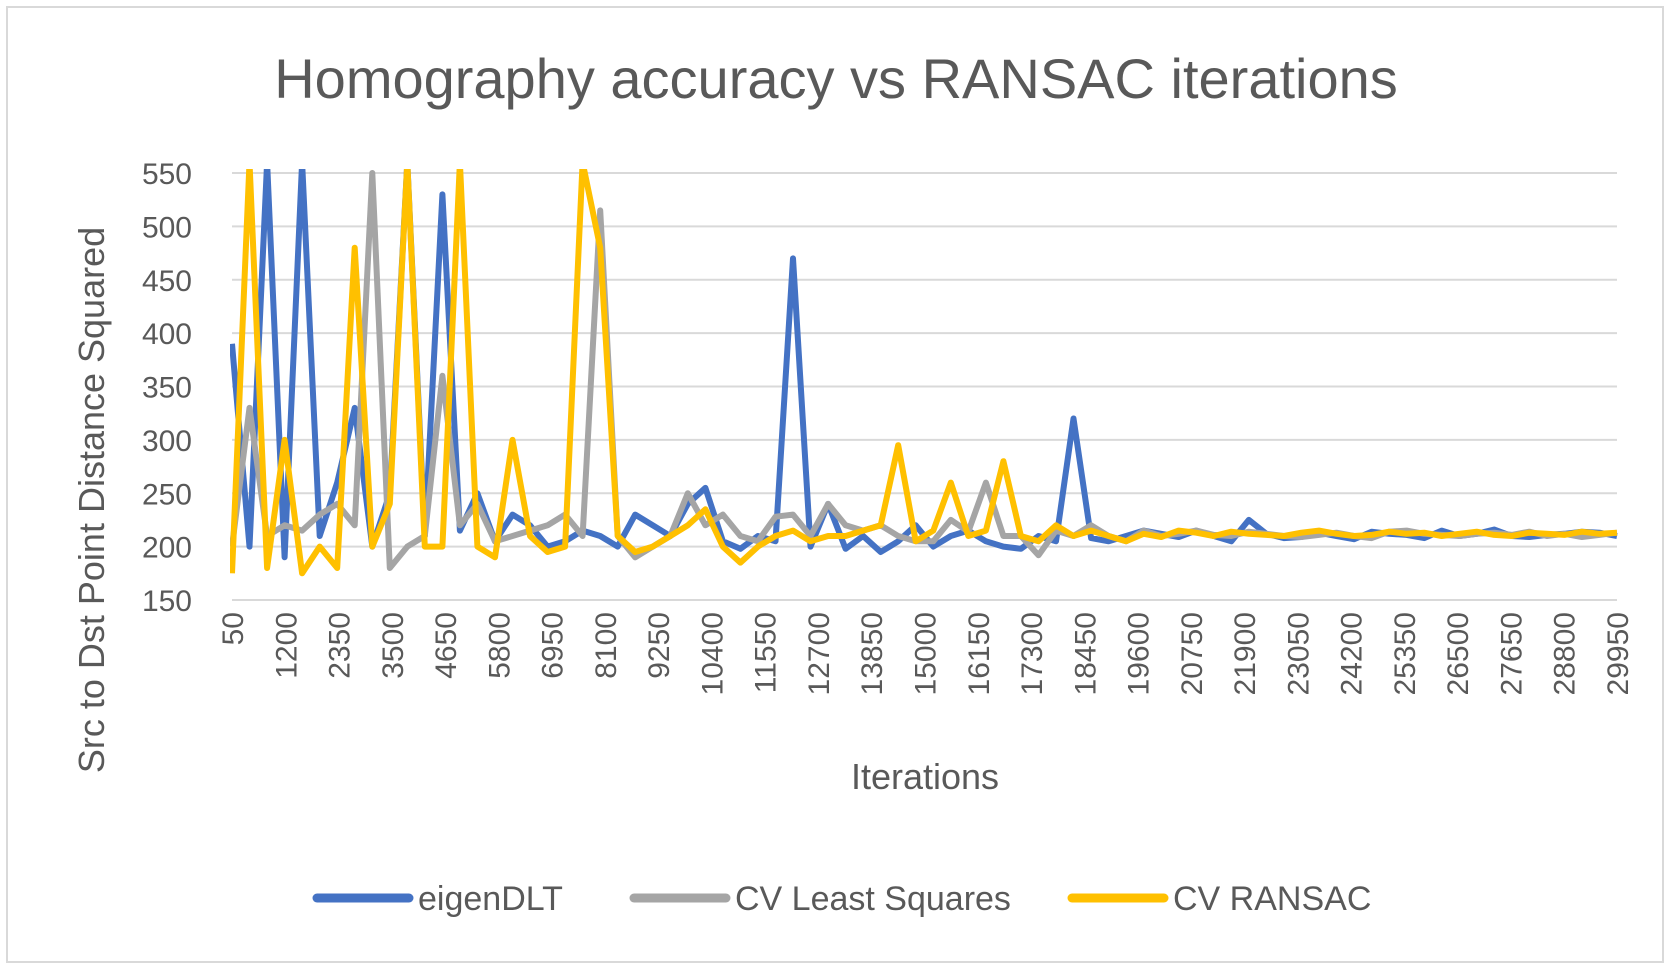 This screenshot has height=971, width=1672. I want to click on legend-label-0: eigenDLT, so click(490, 899).